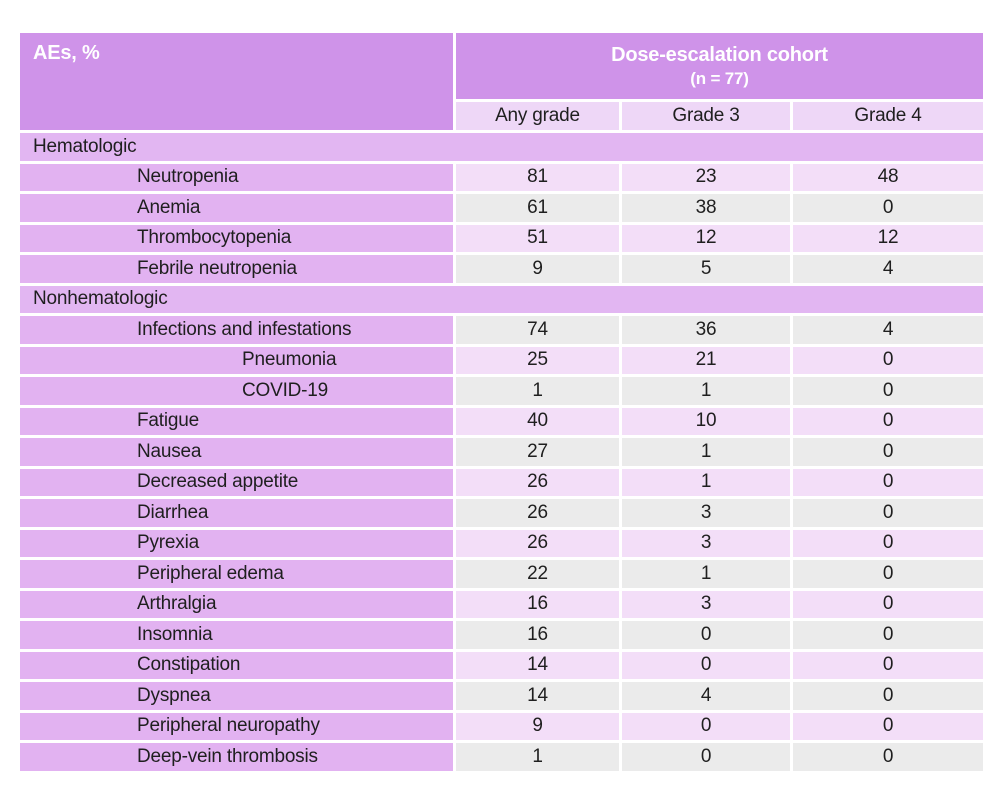  What do you see at coordinates (236, 177) in the screenshot?
I see `ae-name-cell: Neutropenia` at bounding box center [236, 177].